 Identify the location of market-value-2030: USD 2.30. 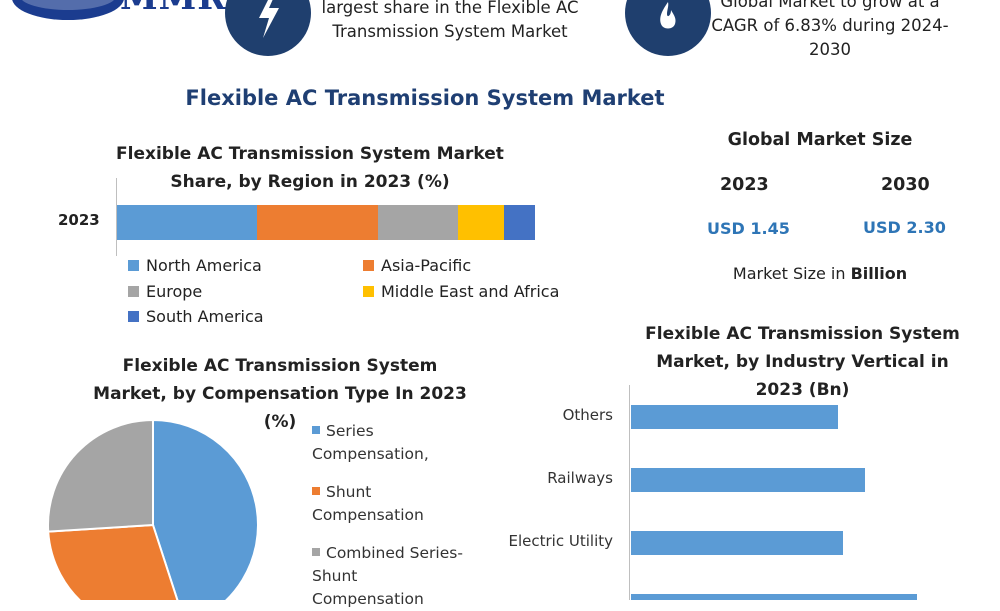
(904, 227).